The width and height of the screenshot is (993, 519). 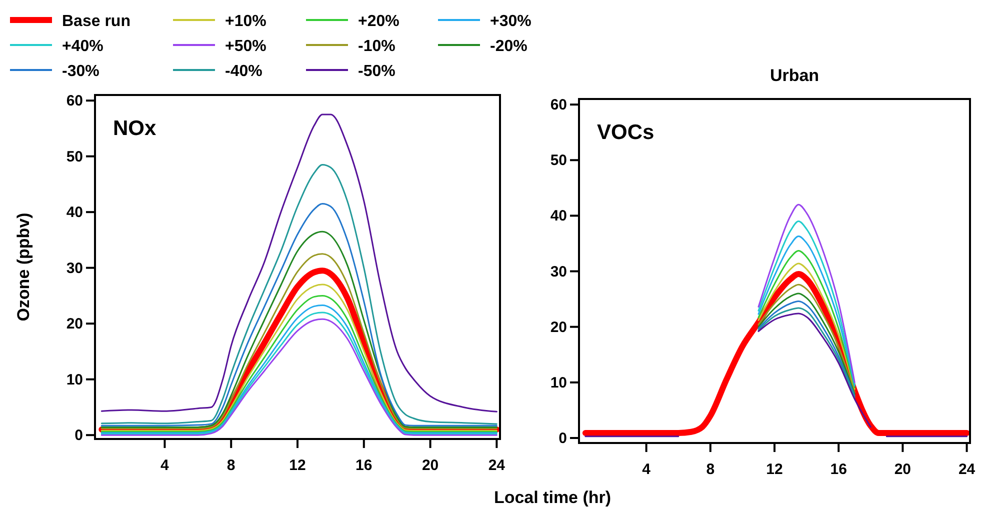 What do you see at coordinates (553, 497) in the screenshot?
I see `x-axis-title: Local time (hr)` at bounding box center [553, 497].